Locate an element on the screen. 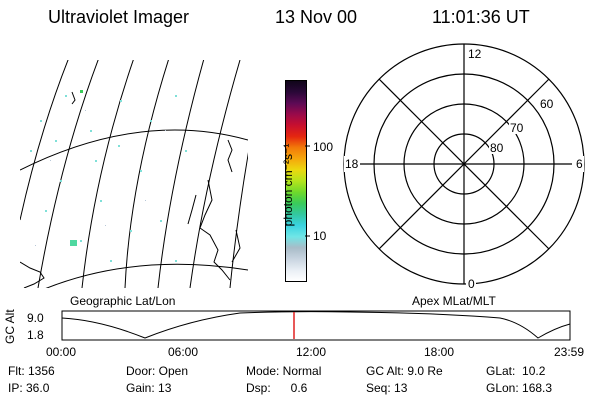 The image size is (600, 400). mlat-label-60: 60 is located at coordinates (547, 104).